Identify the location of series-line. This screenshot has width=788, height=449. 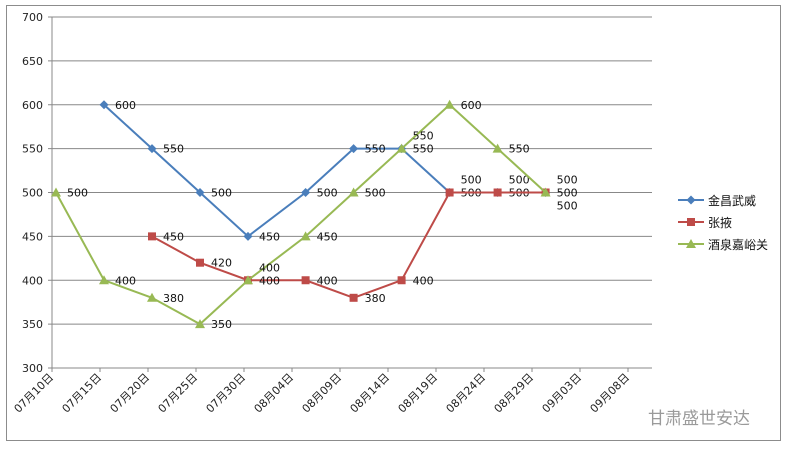
(348, 245).